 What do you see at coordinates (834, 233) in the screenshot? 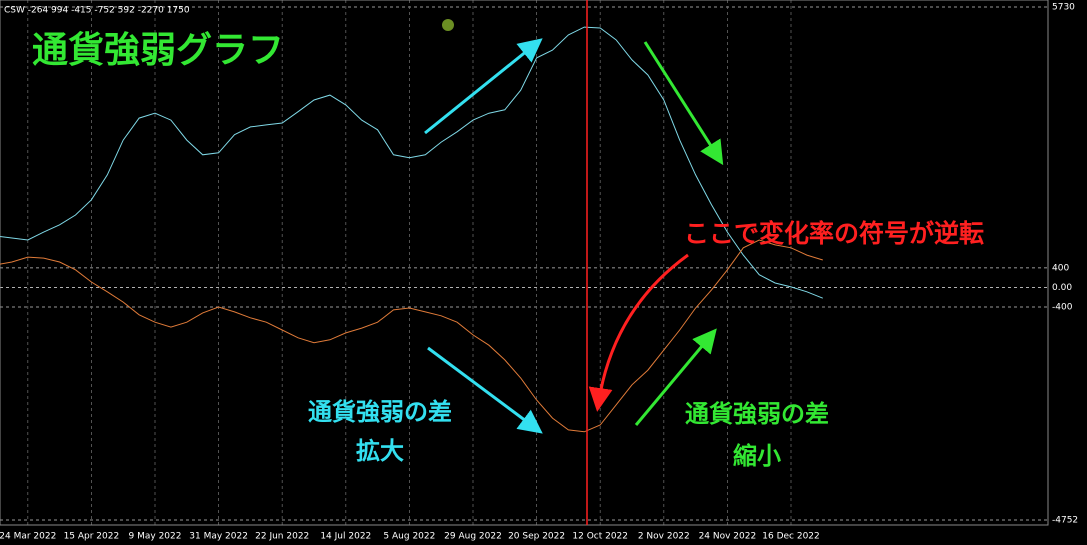
I see `annotation: ここで変化率の符号が逆転` at bounding box center [834, 233].